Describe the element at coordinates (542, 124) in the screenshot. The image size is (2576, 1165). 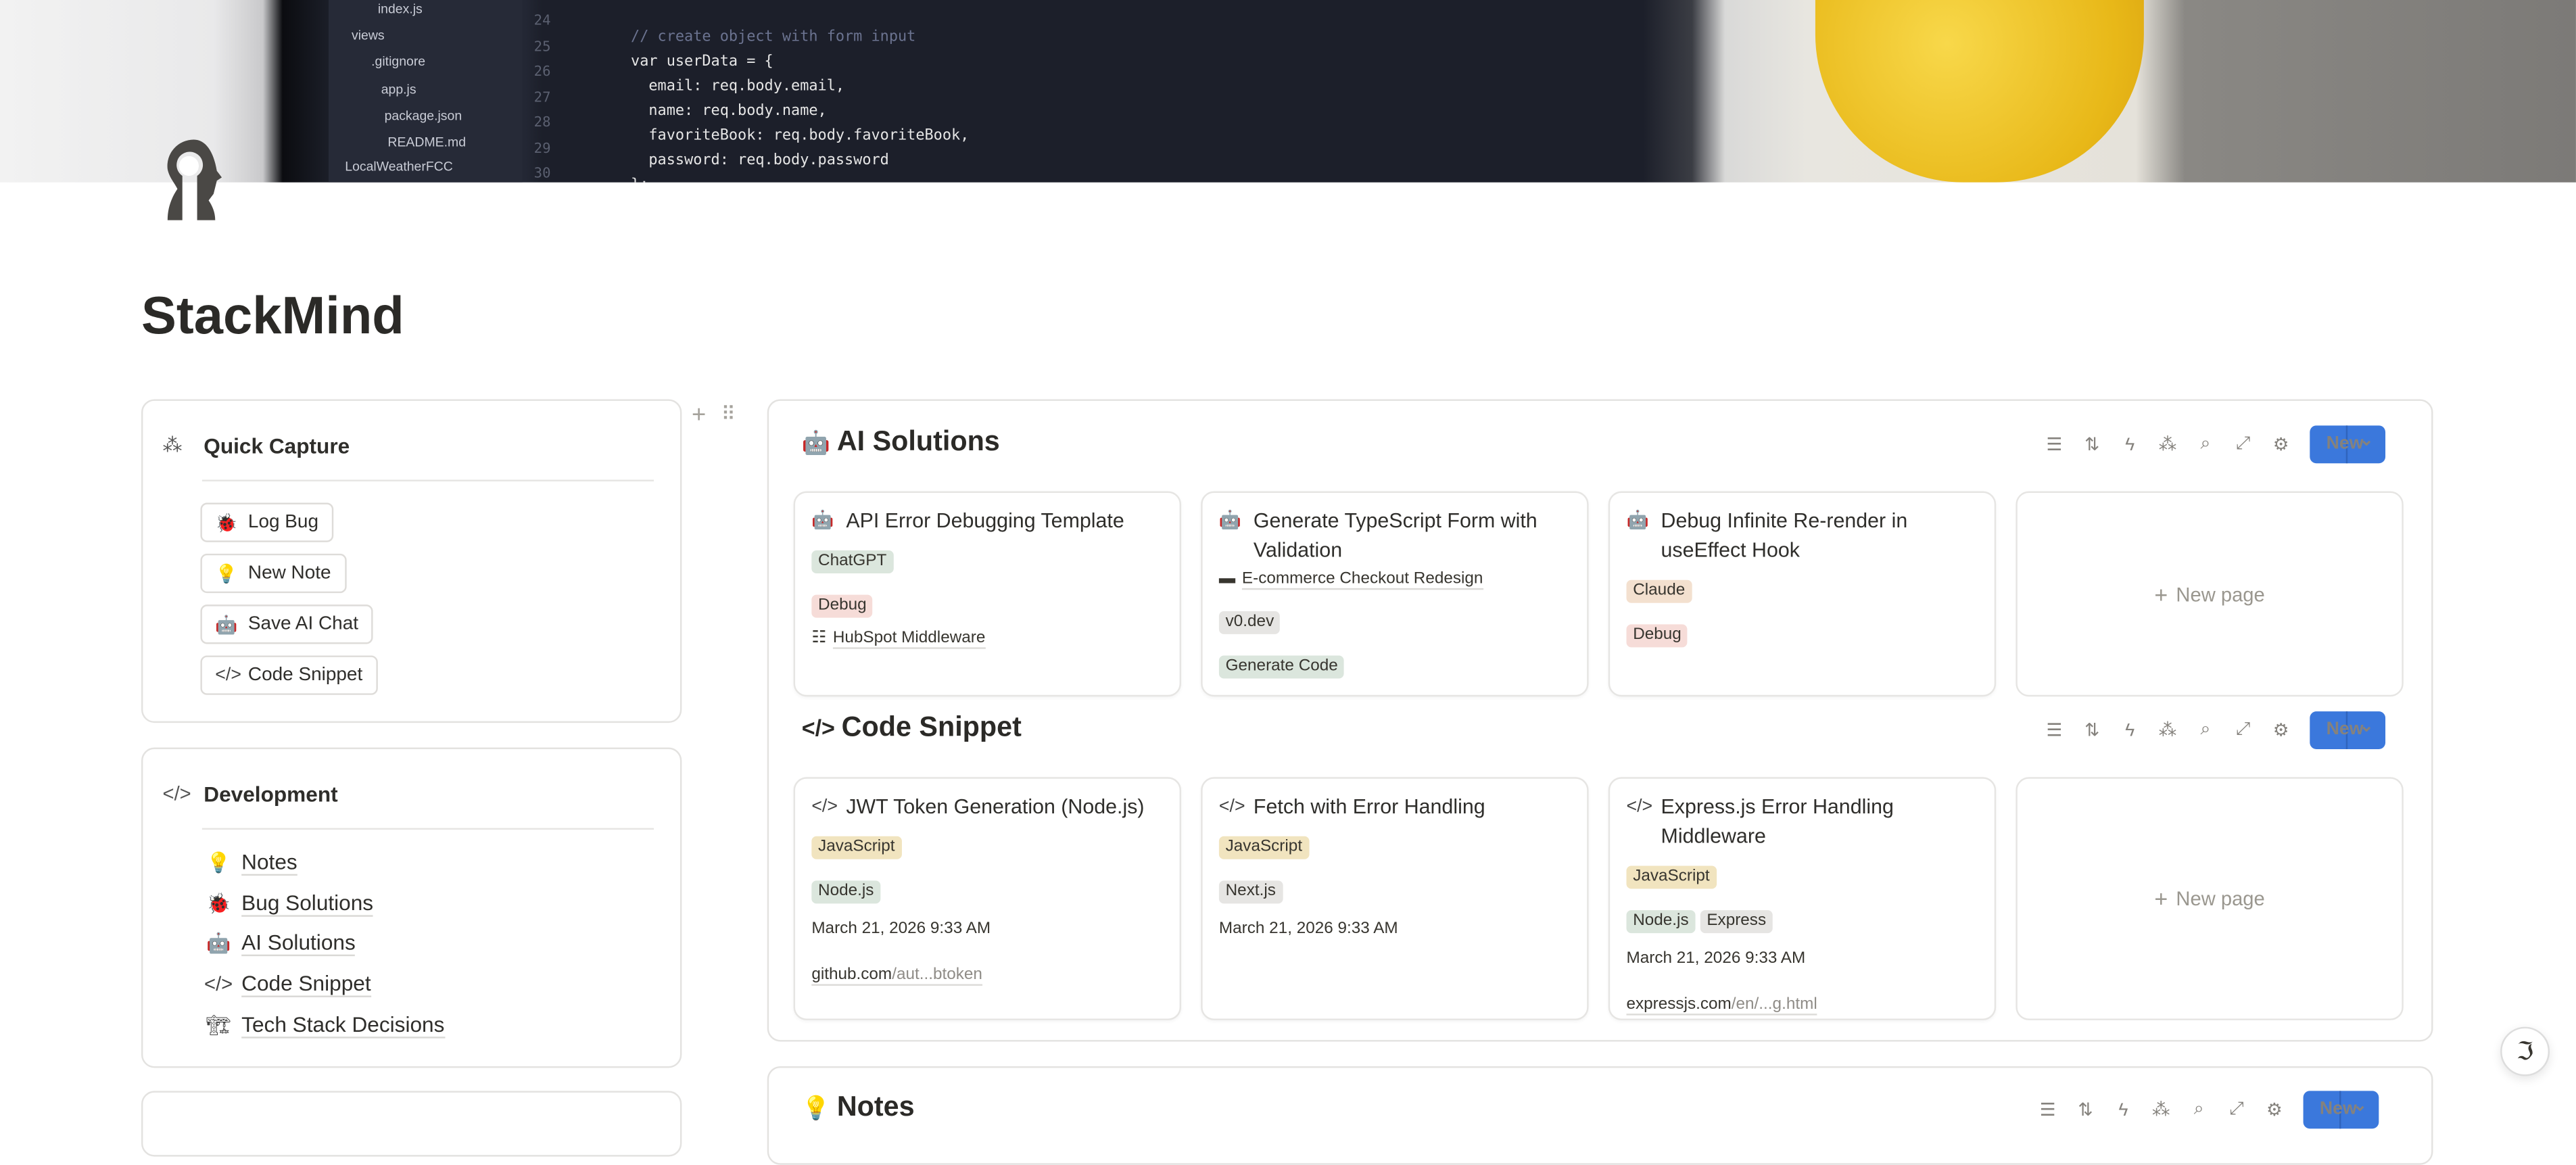
I see `cover-line-number: 28` at that location.